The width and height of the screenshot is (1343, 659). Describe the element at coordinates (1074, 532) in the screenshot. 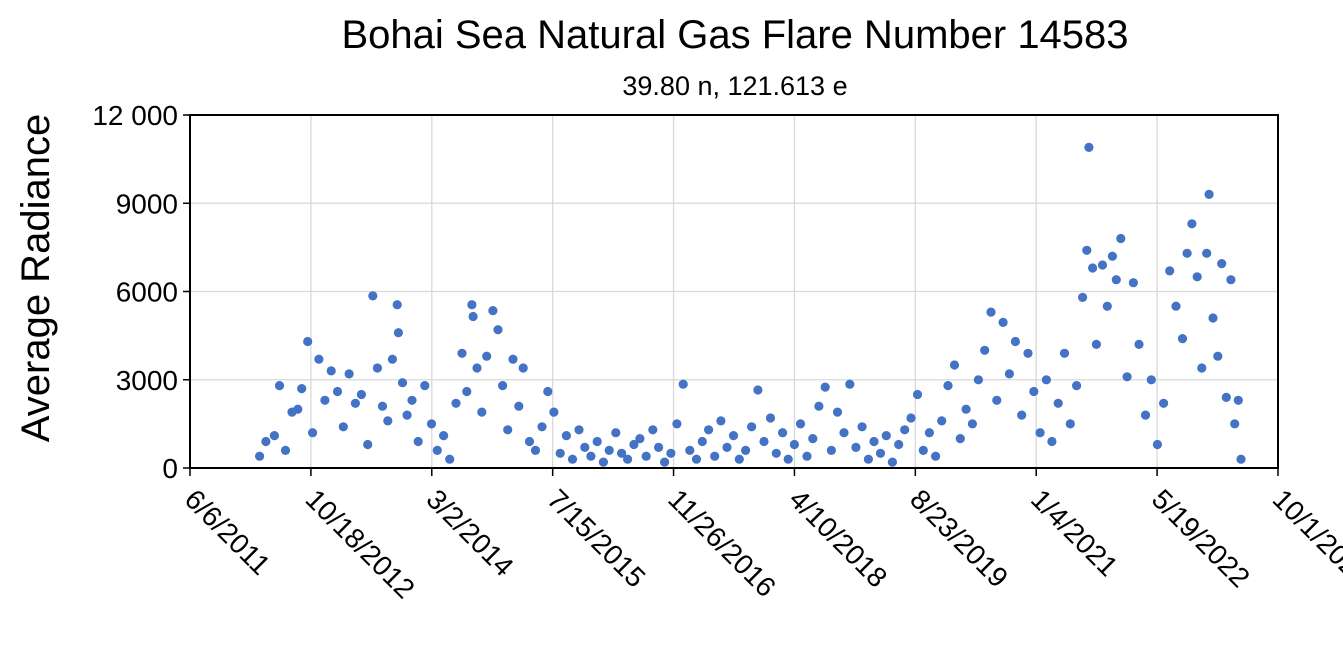

I see `x-tick-label: 1/4/2021` at that location.